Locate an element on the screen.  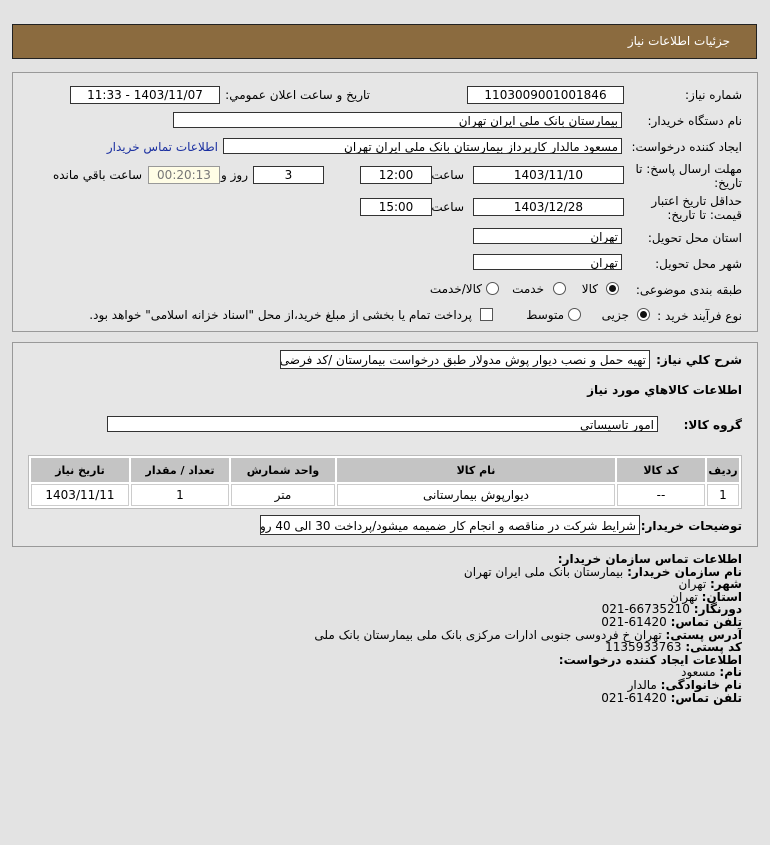
postal-label: کد پستی: is located at coordinates (713, 647).